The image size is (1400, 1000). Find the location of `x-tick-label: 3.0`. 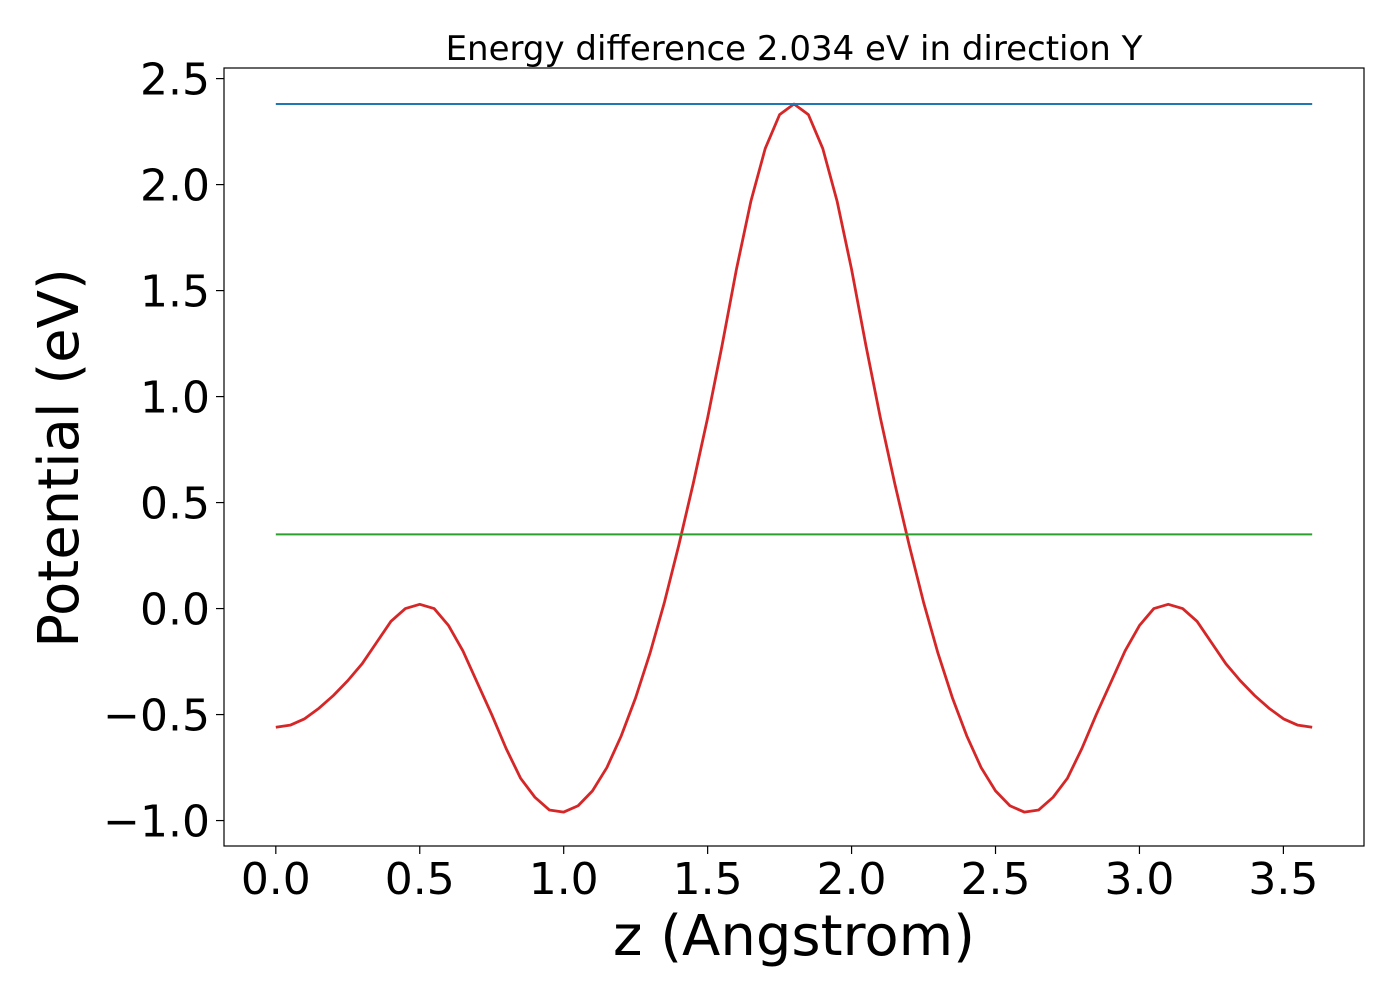

x-tick-label: 3.0 is located at coordinates (1139, 879).